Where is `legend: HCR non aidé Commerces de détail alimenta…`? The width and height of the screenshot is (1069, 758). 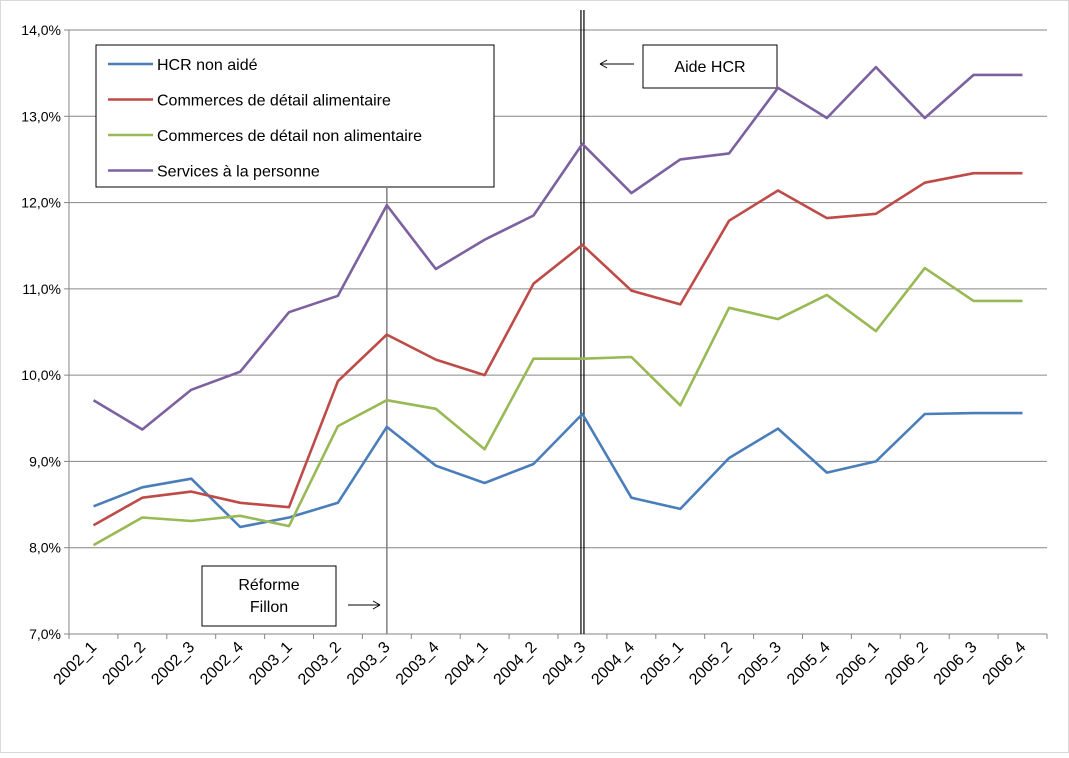
legend: HCR non aidé Commerces de détail alimenta… is located at coordinates (295, 116).